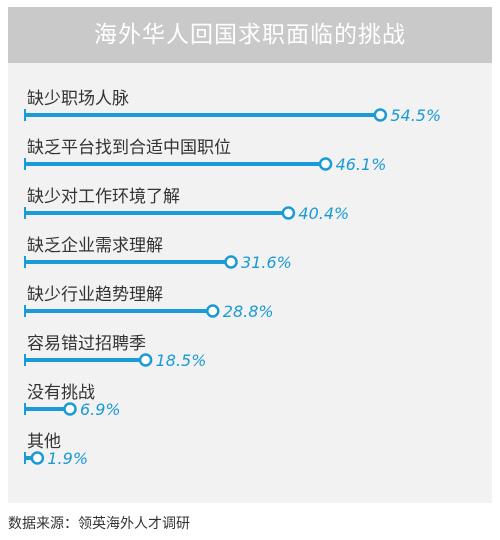 Image resolution: width=500 pixels, height=540 pixels. I want to click on category-label: 缺乏平台找到合适中国职位, so click(129, 148).